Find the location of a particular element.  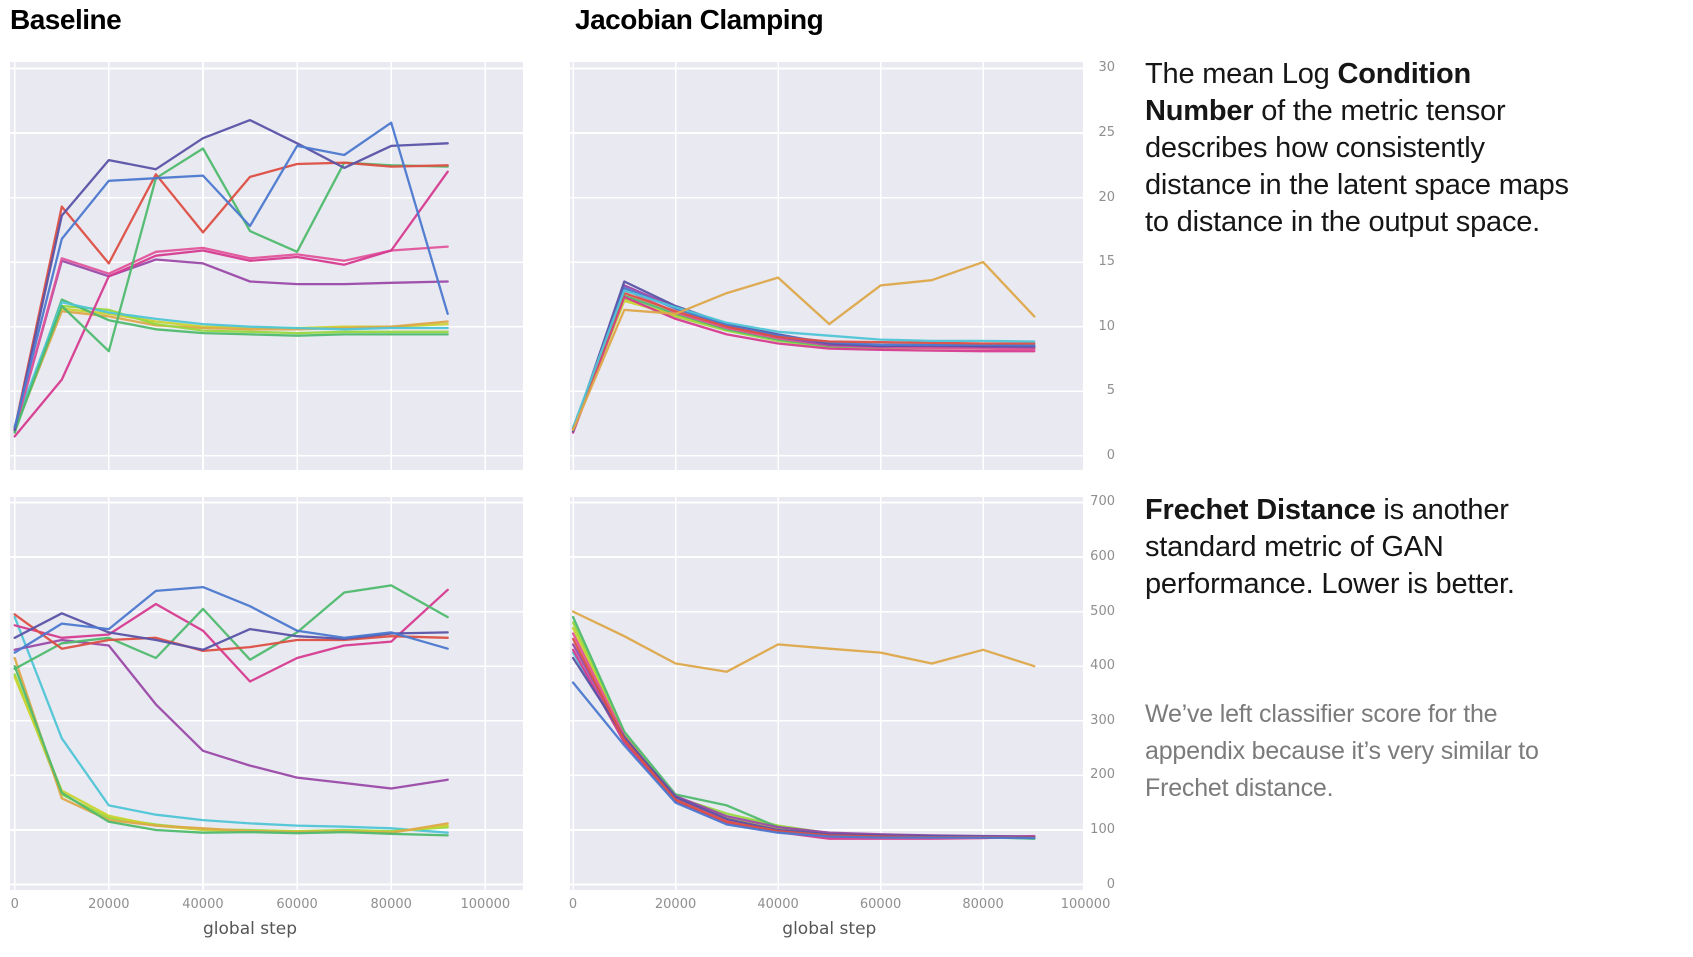

y-tick-label: 500 is located at coordinates (1102, 611).